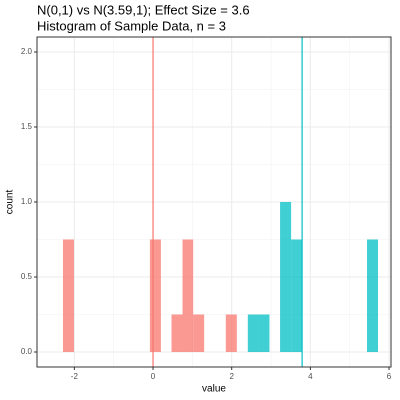 The image size is (400, 400). Describe the element at coordinates (310, 376) in the screenshot. I see `x-tick-label: 4` at that location.